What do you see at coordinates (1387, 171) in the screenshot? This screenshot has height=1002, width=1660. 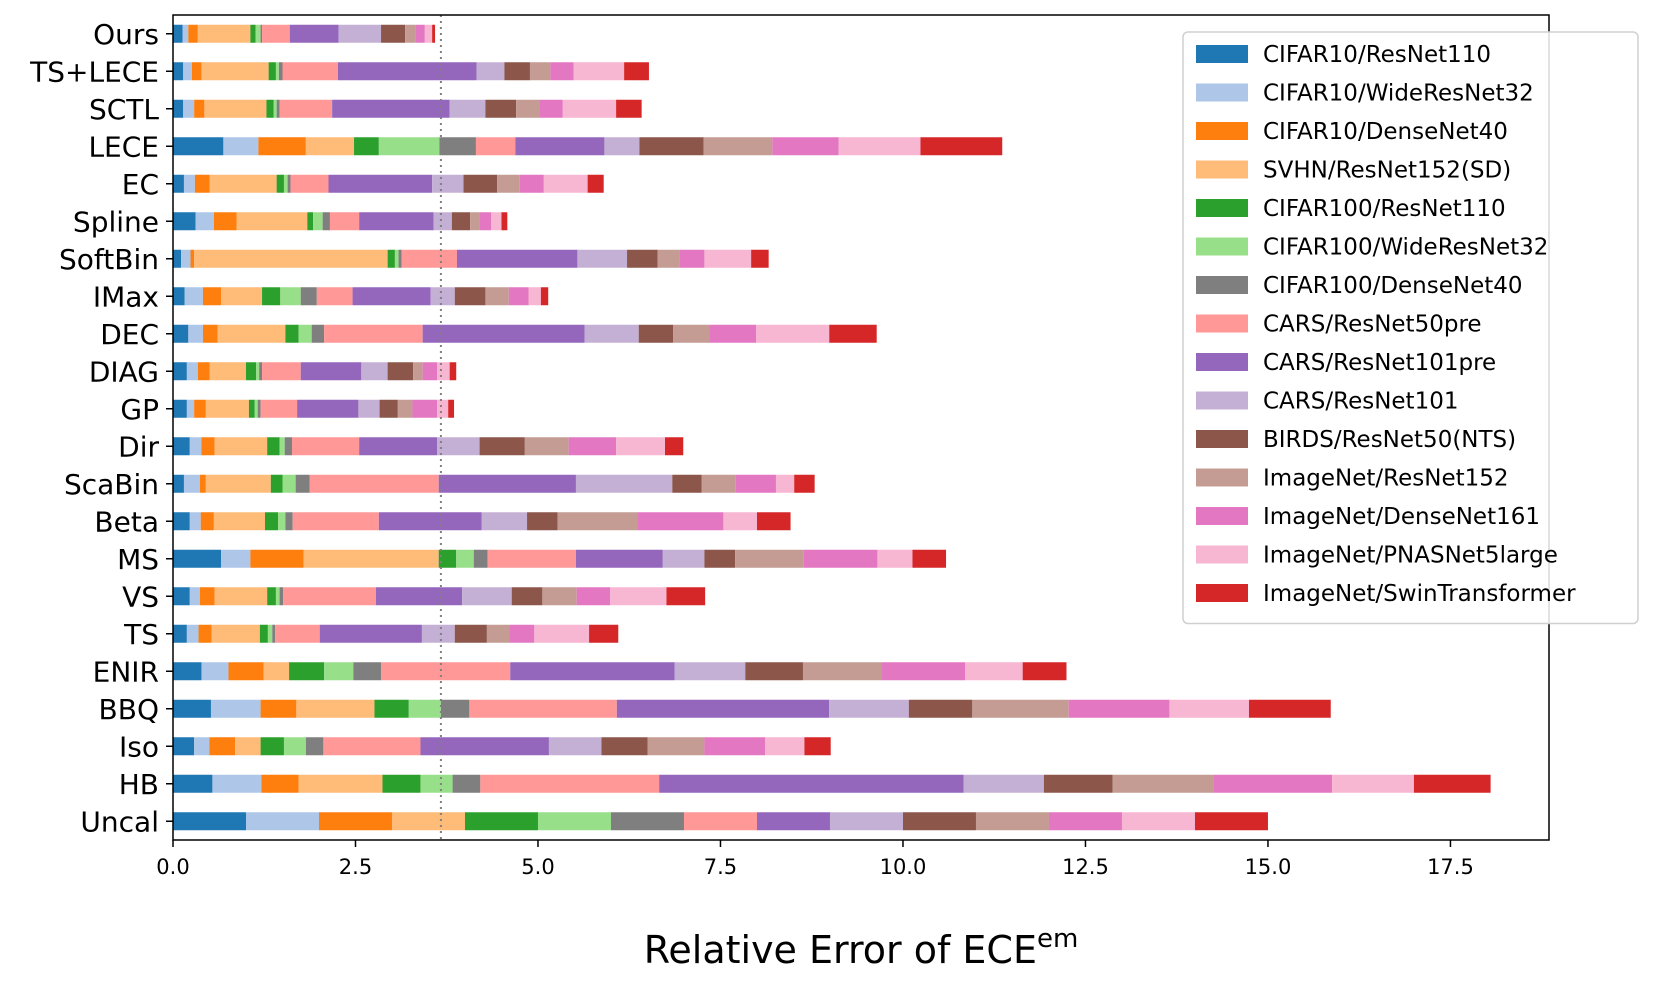 I see `legend-label: SVHN/ResNet152(SD)` at bounding box center [1387, 171].